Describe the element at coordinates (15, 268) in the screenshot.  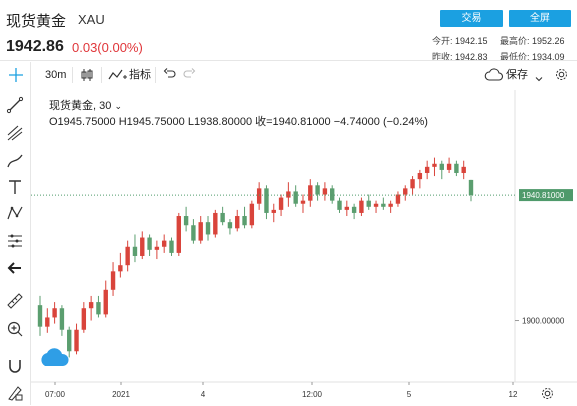
I see `arrow-left-icon` at that location.